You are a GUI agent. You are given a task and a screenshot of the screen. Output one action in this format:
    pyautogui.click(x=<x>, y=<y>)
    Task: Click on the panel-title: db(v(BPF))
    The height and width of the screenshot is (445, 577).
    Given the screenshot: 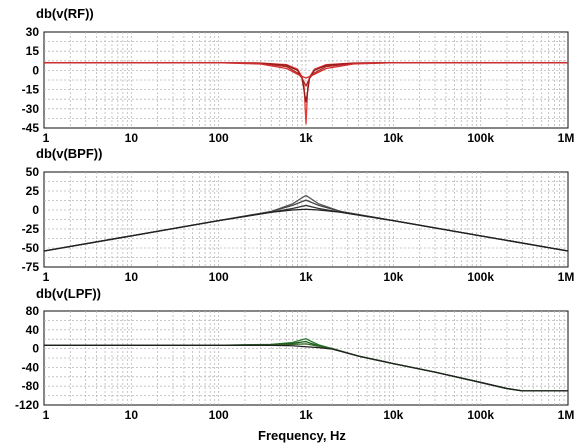 What is the action you would take?
    pyautogui.click(x=69, y=153)
    